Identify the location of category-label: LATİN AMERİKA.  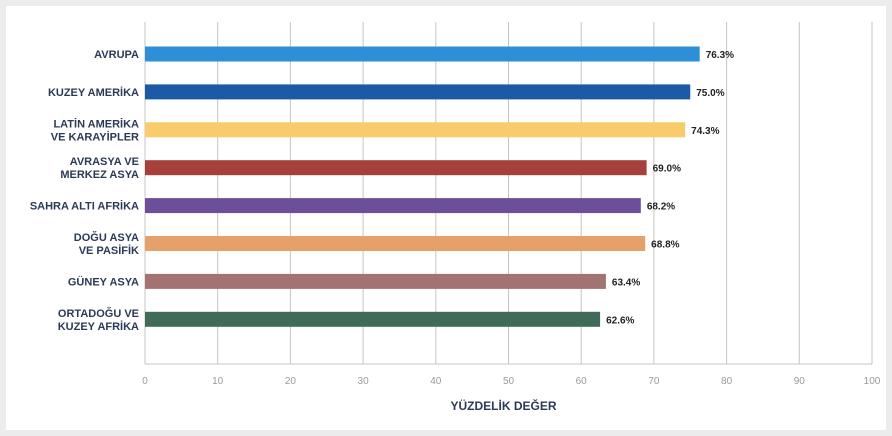
(96, 123).